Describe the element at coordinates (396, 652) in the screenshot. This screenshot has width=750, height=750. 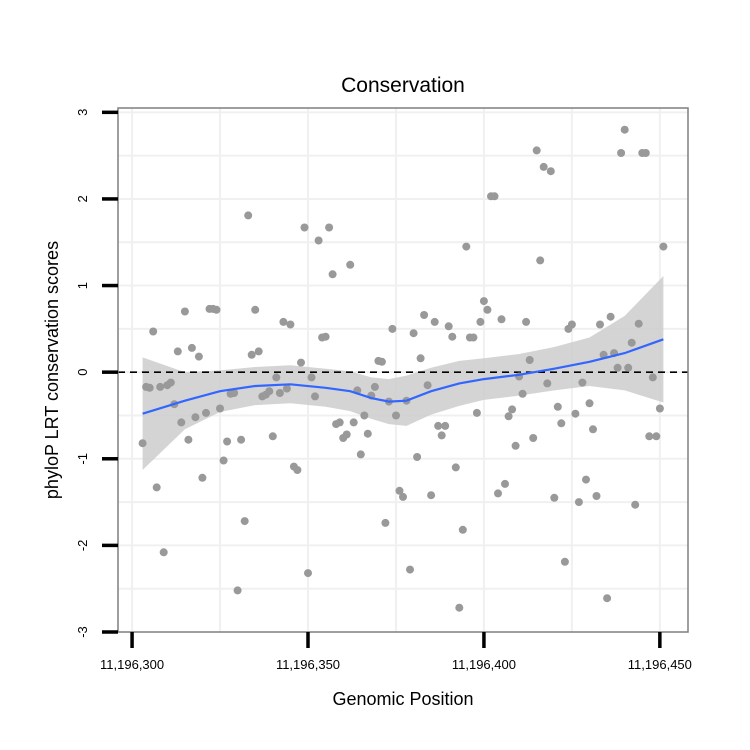
I see `x-axis: 11,196,300 11,196,350 11,196,400 11,196,450` at that location.